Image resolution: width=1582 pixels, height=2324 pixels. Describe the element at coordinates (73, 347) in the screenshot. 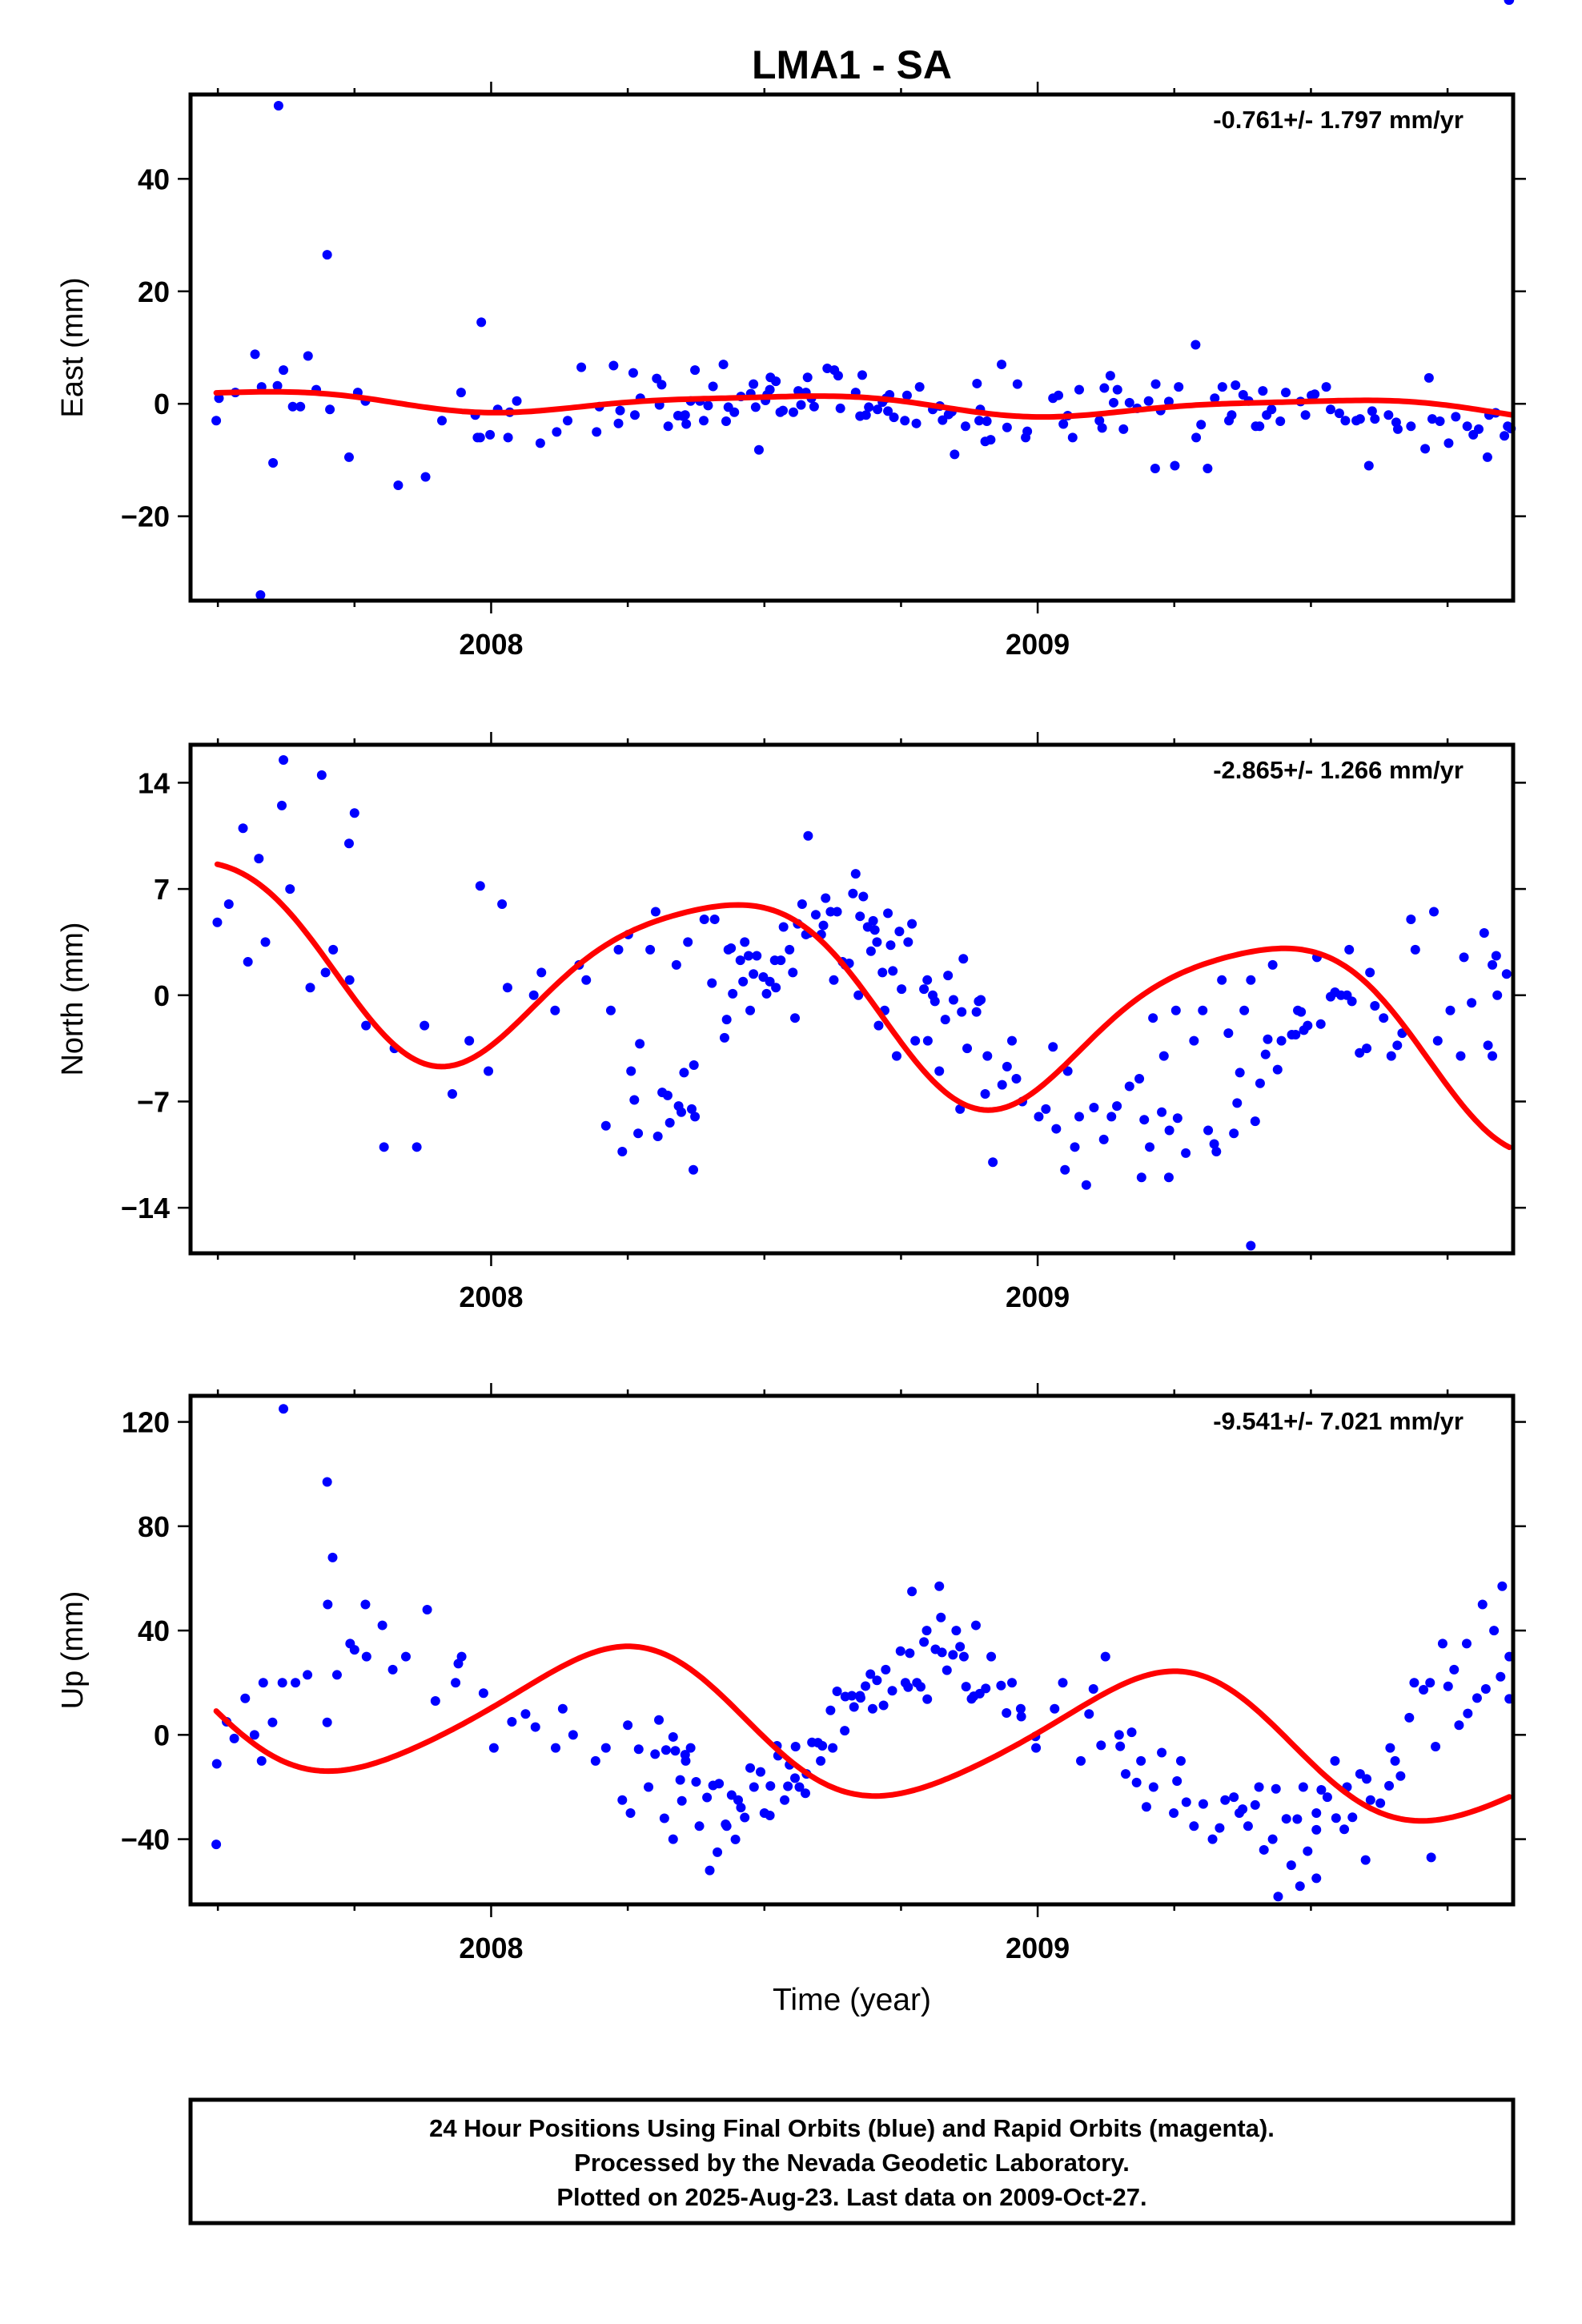

I see `east-y-axis-label: East (mm)` at that location.